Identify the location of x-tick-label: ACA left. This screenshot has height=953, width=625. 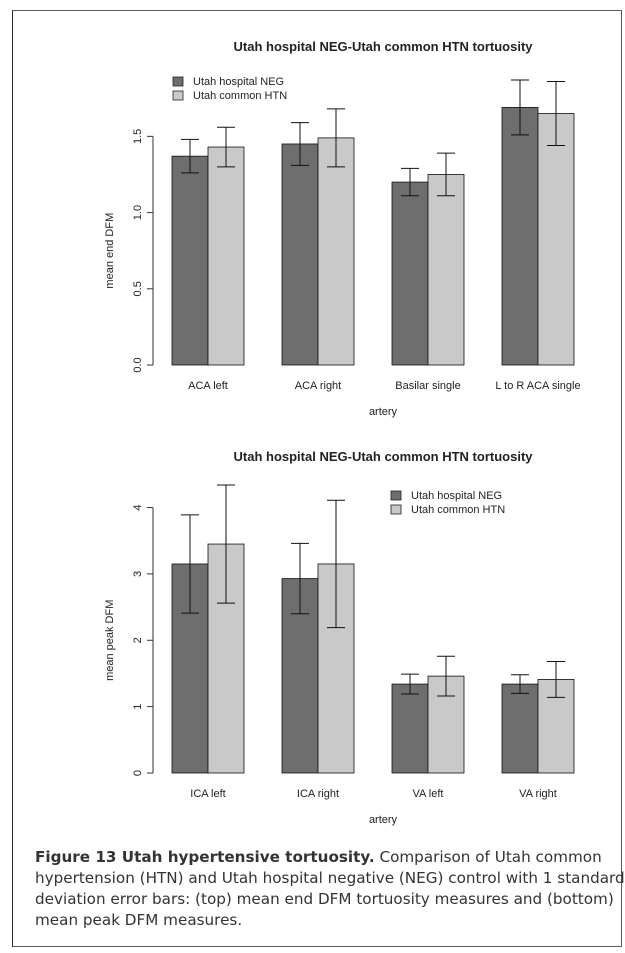
(208, 386).